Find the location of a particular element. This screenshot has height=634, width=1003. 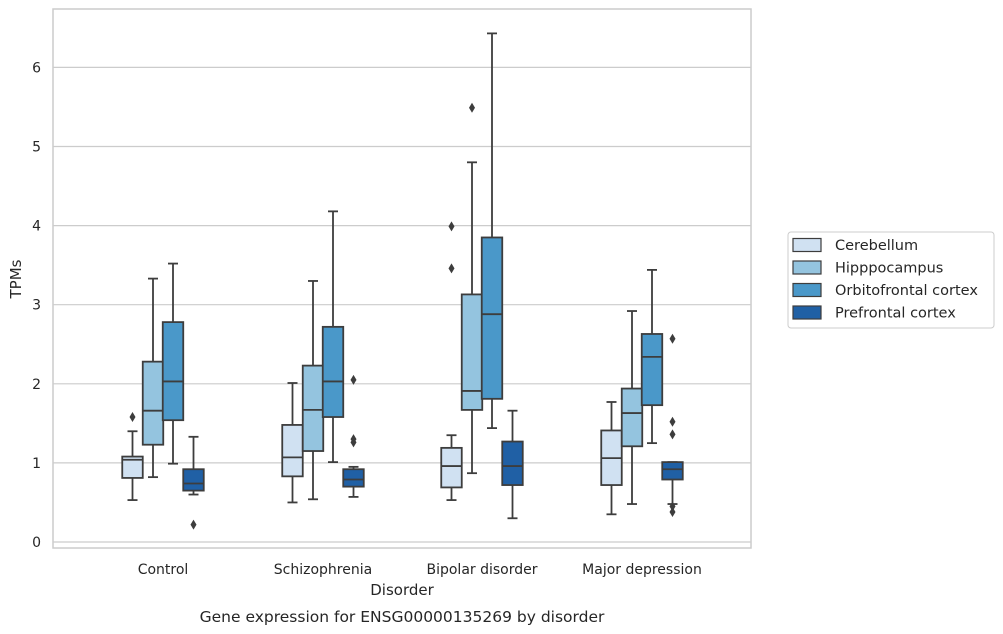

legend-item: Hipppocampus is located at coordinates (867, 268).